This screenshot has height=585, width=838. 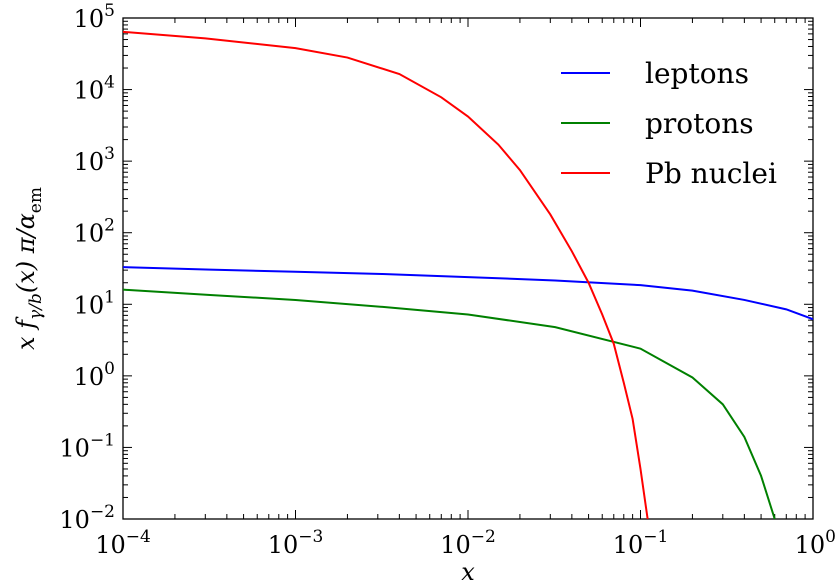 I want to click on y-tick-label-exponent: 0, so click(x=109, y=369).